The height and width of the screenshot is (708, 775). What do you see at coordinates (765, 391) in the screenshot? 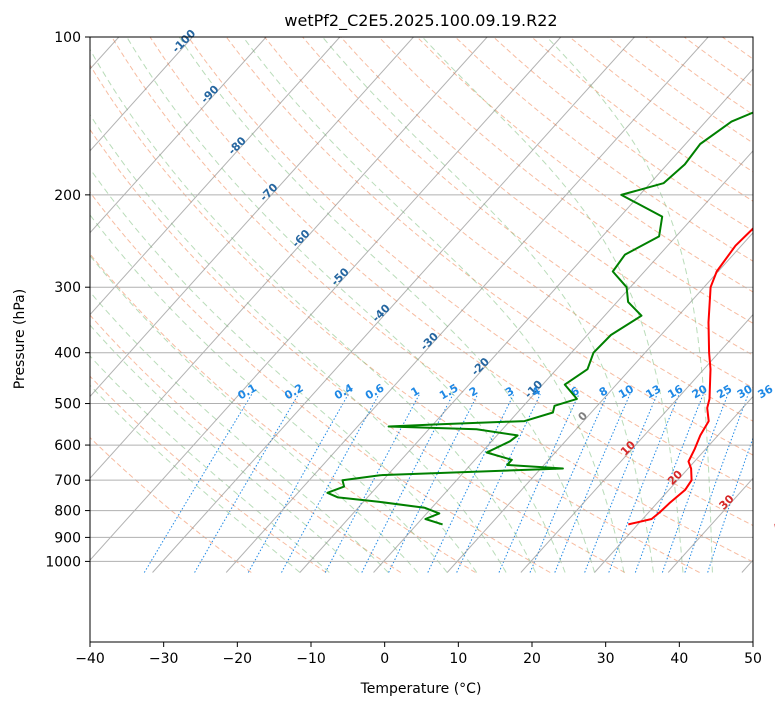
I see `mixing-ratio-label: 36` at bounding box center [765, 391].